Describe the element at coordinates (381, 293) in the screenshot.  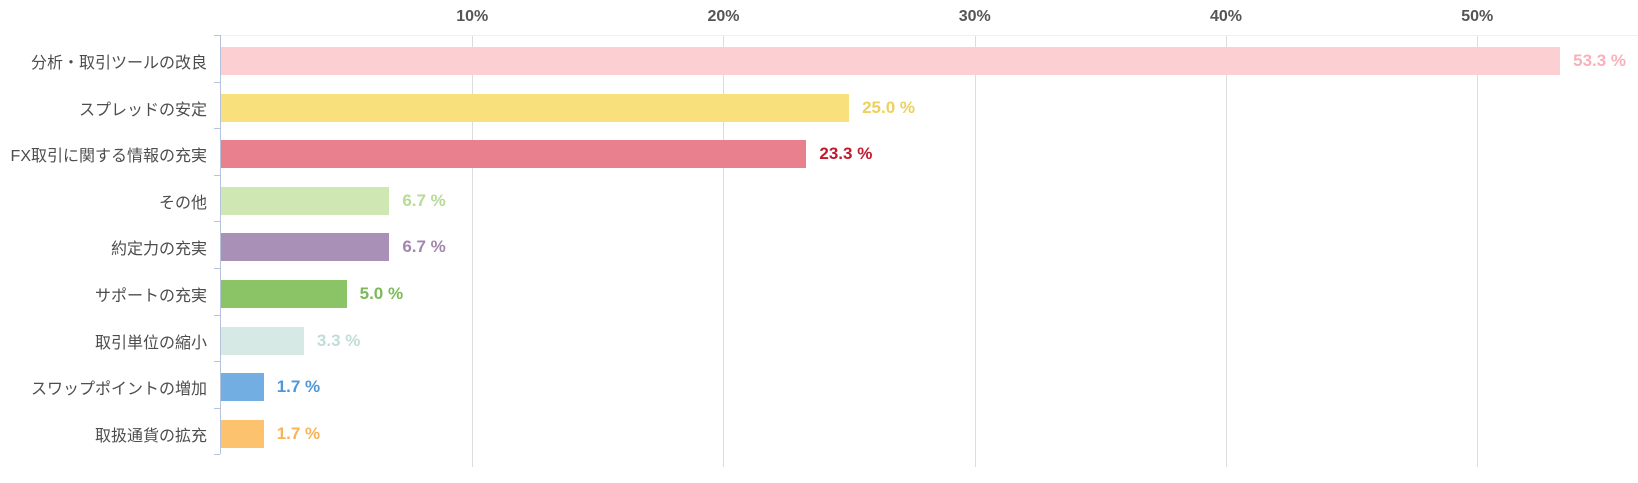
I see `value-label: 5.0 %` at that location.